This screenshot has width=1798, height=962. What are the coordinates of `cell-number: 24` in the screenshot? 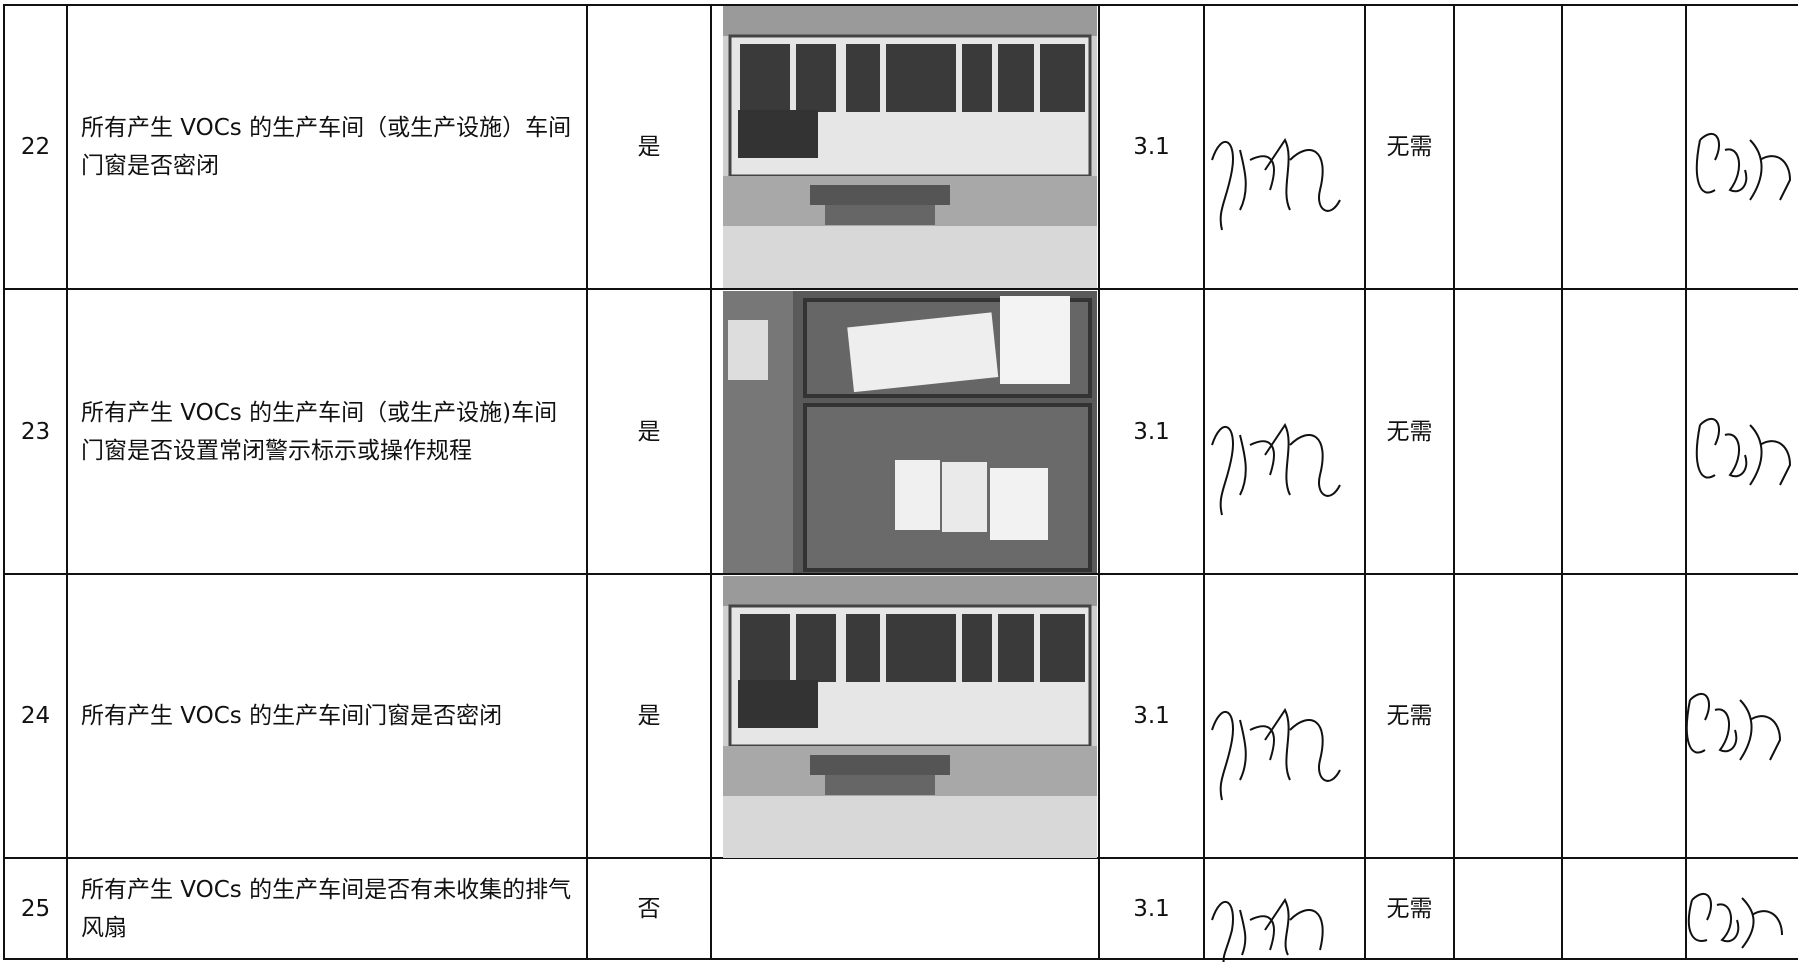 It's located at (35, 716).